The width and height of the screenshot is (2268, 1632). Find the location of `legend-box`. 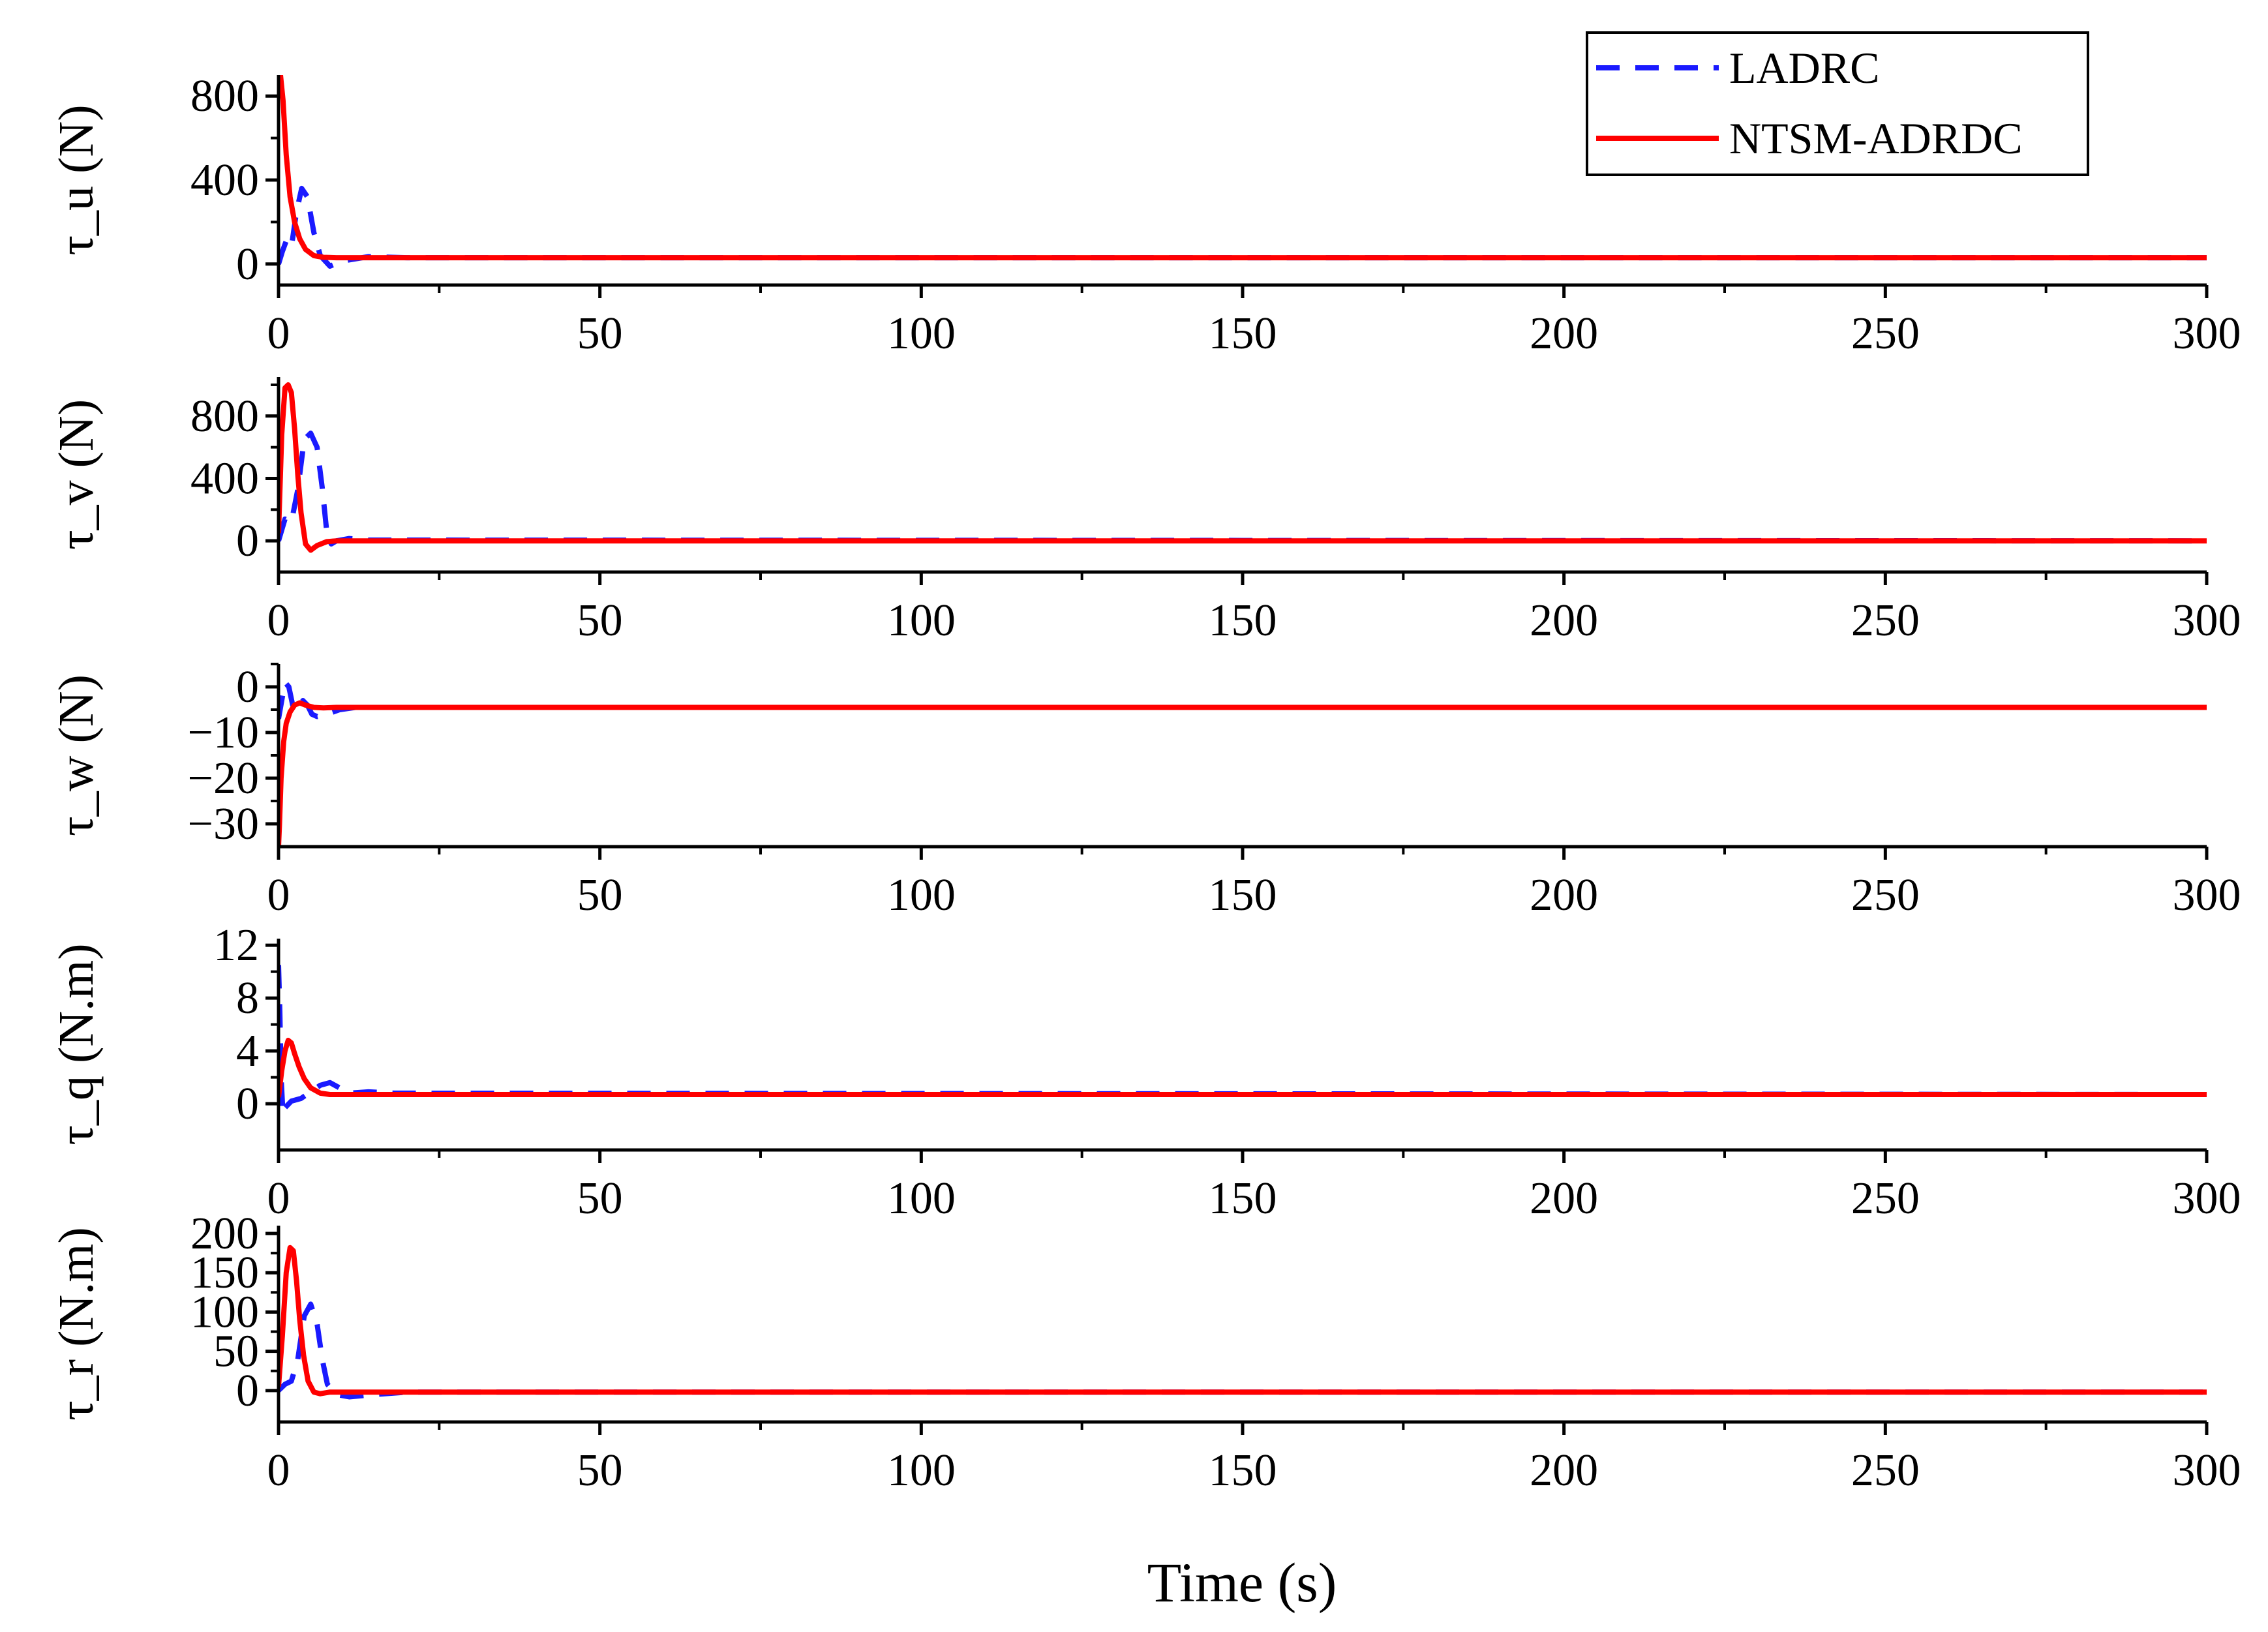

legend-box is located at coordinates (1837, 104).